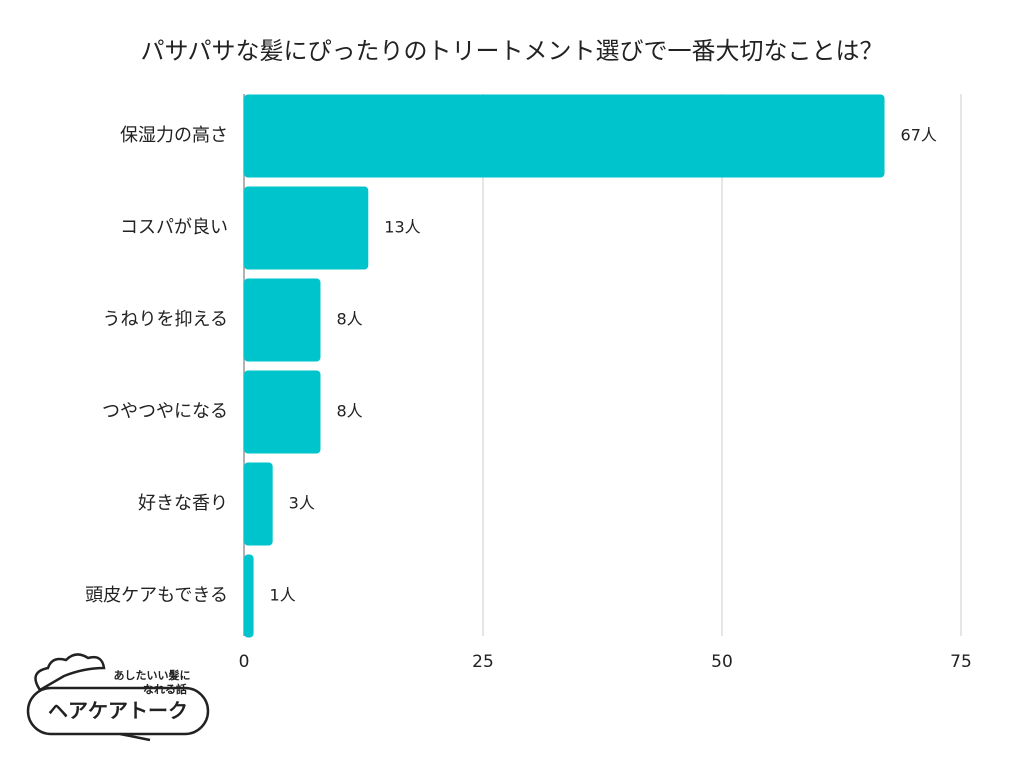 This screenshot has height=768, width=1024. What do you see at coordinates (244, 662) in the screenshot?
I see `x-tick-label: 0` at bounding box center [244, 662].